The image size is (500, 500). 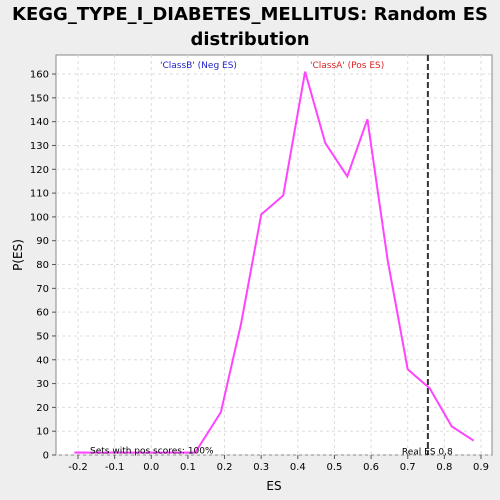 What do you see at coordinates (39, 146) in the screenshot?
I see `y-tick-label: 130` at bounding box center [39, 146].